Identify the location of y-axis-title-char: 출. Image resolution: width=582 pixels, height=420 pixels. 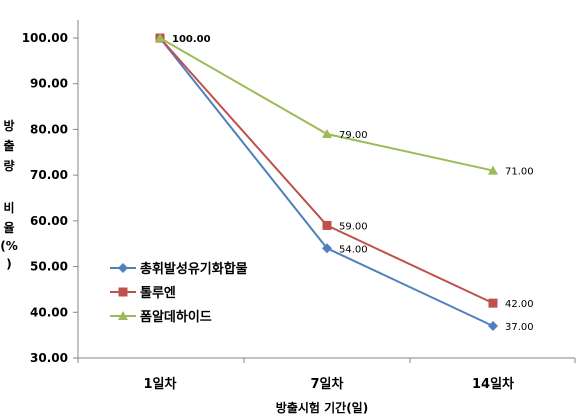
(8, 145).